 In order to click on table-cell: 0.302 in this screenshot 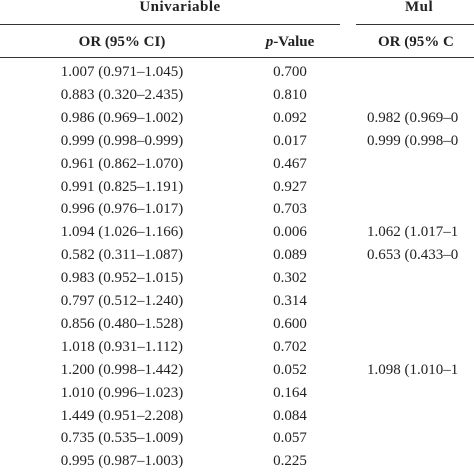, I will do `click(290, 278)`.